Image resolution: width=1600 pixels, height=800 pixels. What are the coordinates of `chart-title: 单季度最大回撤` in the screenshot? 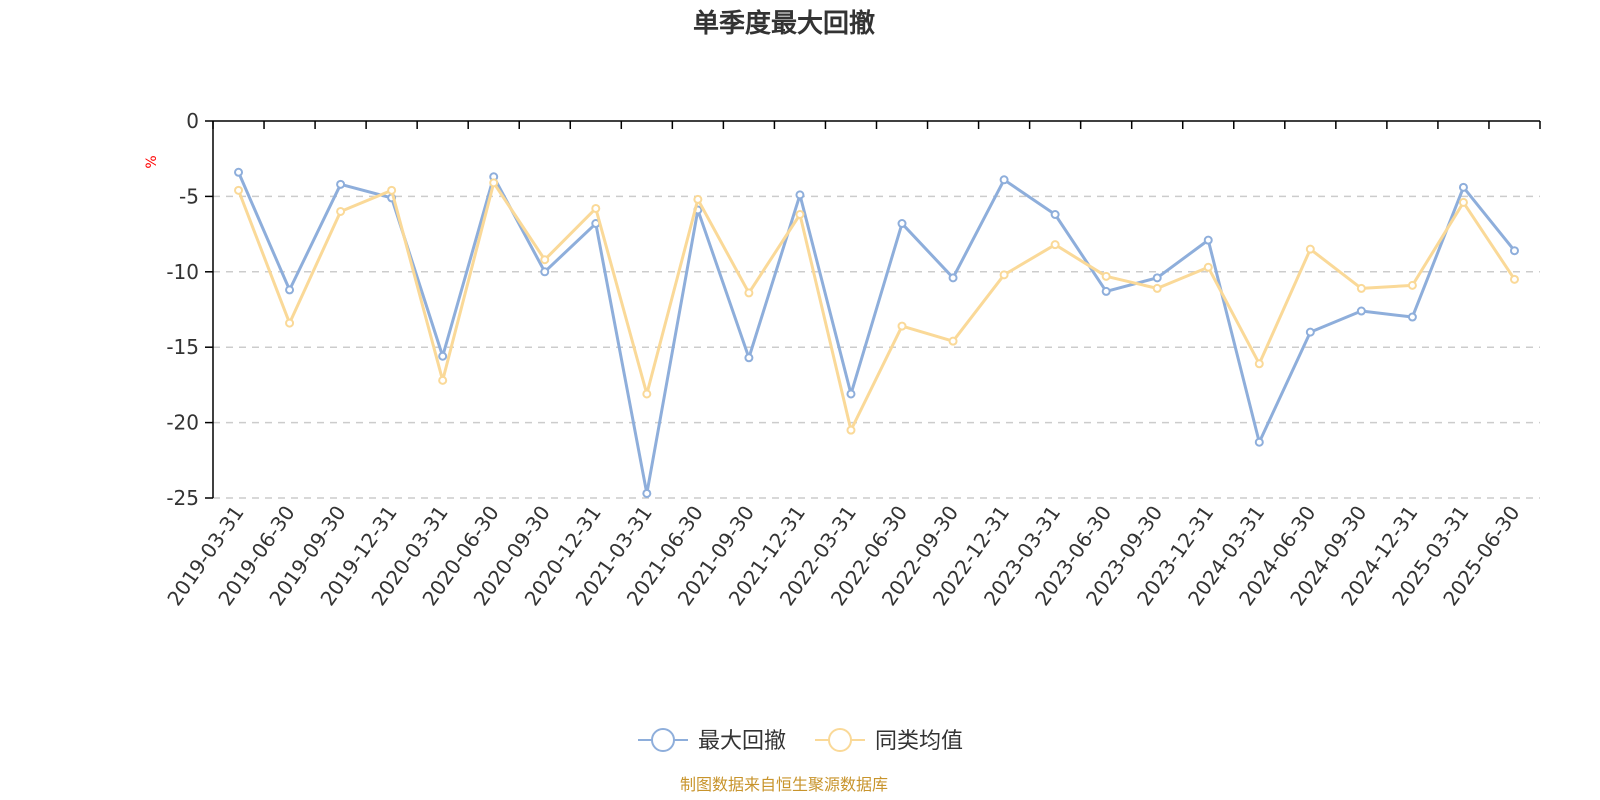 It's located at (784, 23).